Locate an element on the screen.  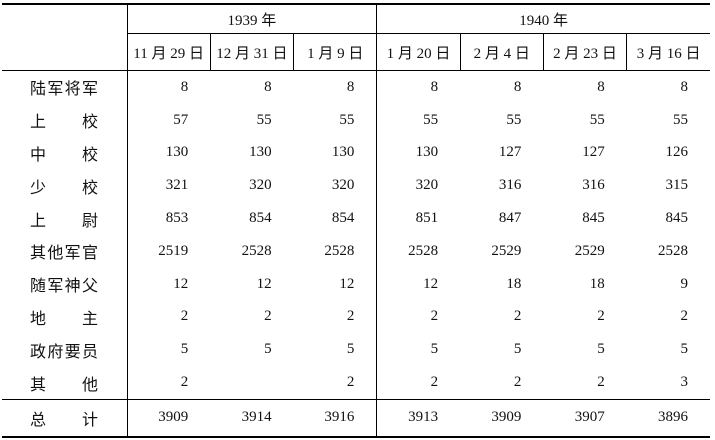
row-label: 地主 is located at coordinates (65, 317).